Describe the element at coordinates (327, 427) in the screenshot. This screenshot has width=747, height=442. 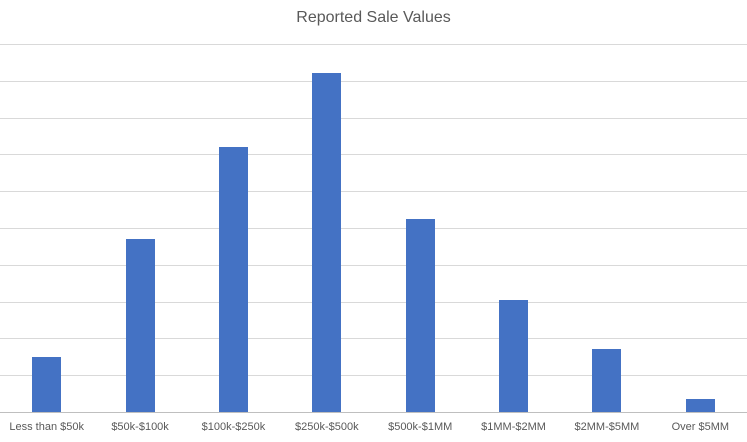
I see `x-axis-label: $250k-$500k` at that location.